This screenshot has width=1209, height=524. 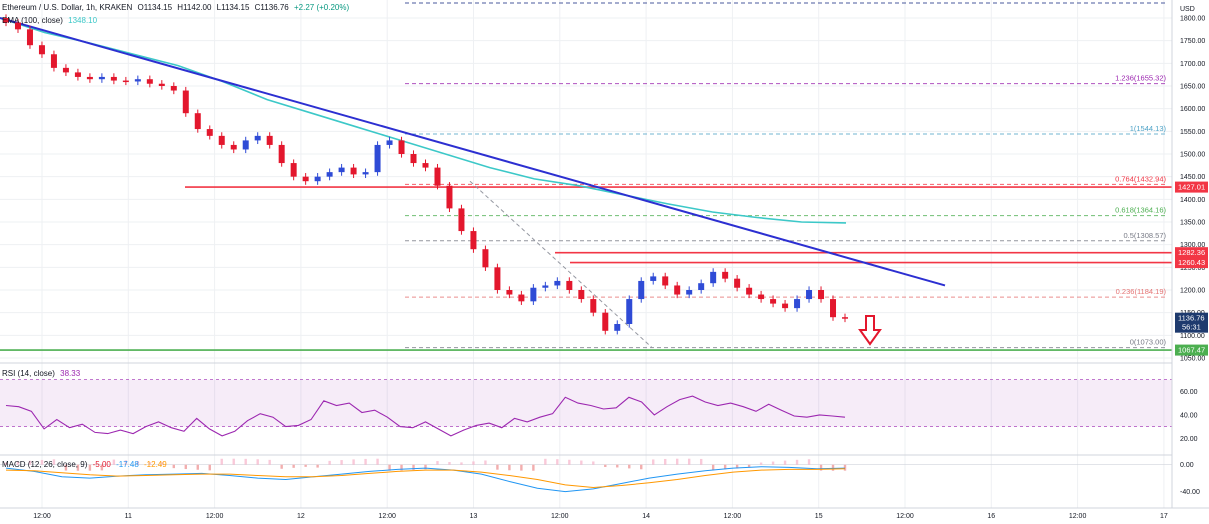 What do you see at coordinates (1192, 41) in the screenshot?
I see `price-tick-label: 1750.00` at bounding box center [1192, 41].